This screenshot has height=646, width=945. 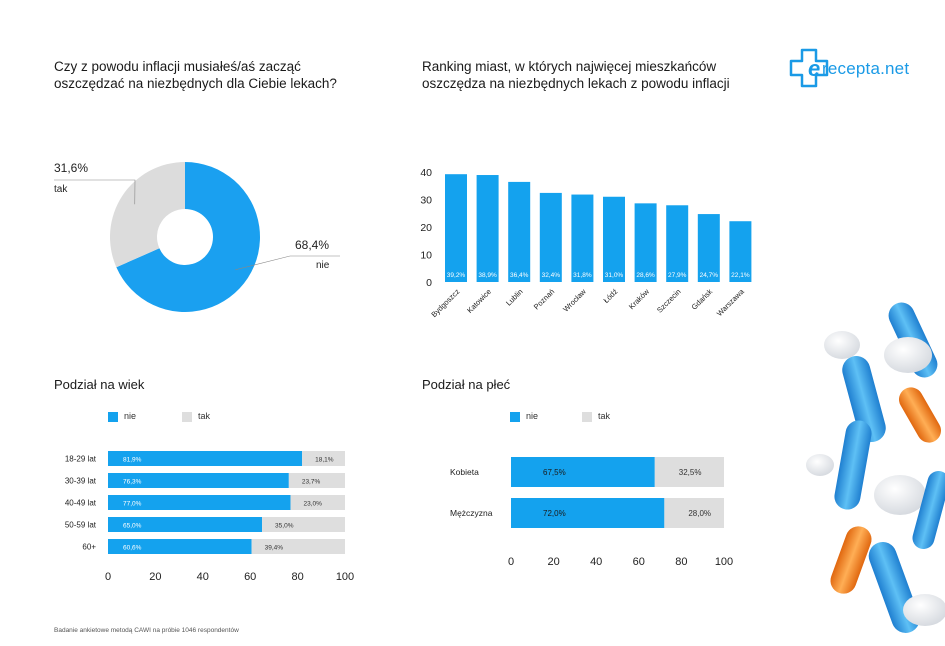 I want to click on city-category-label: Bydgoszcz, so click(x=445, y=303).